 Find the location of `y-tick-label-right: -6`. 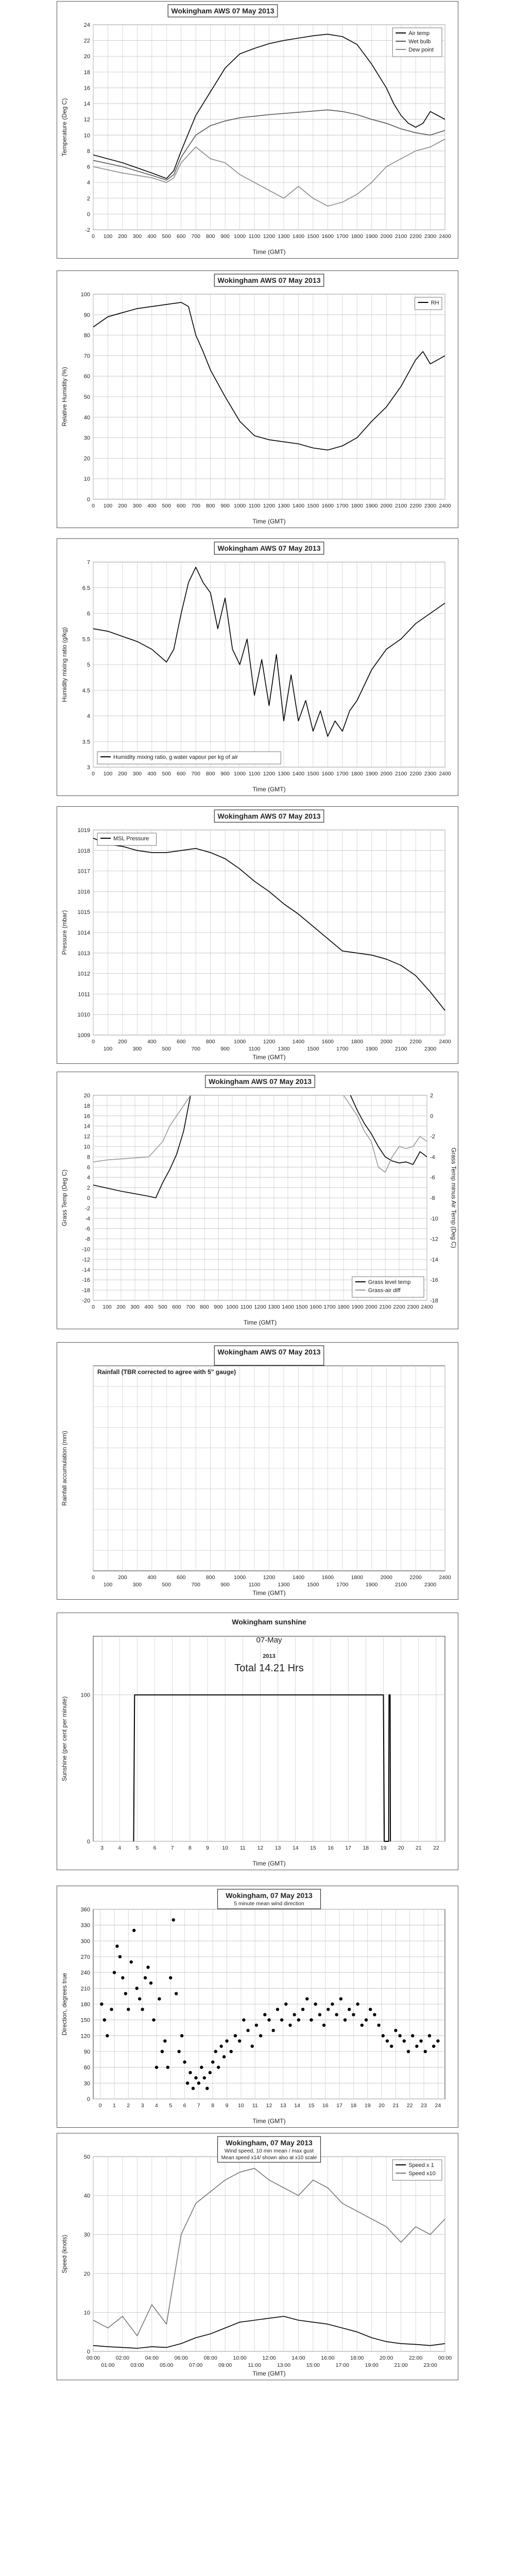

y-tick-label-right: -6 is located at coordinates (432, 1178).